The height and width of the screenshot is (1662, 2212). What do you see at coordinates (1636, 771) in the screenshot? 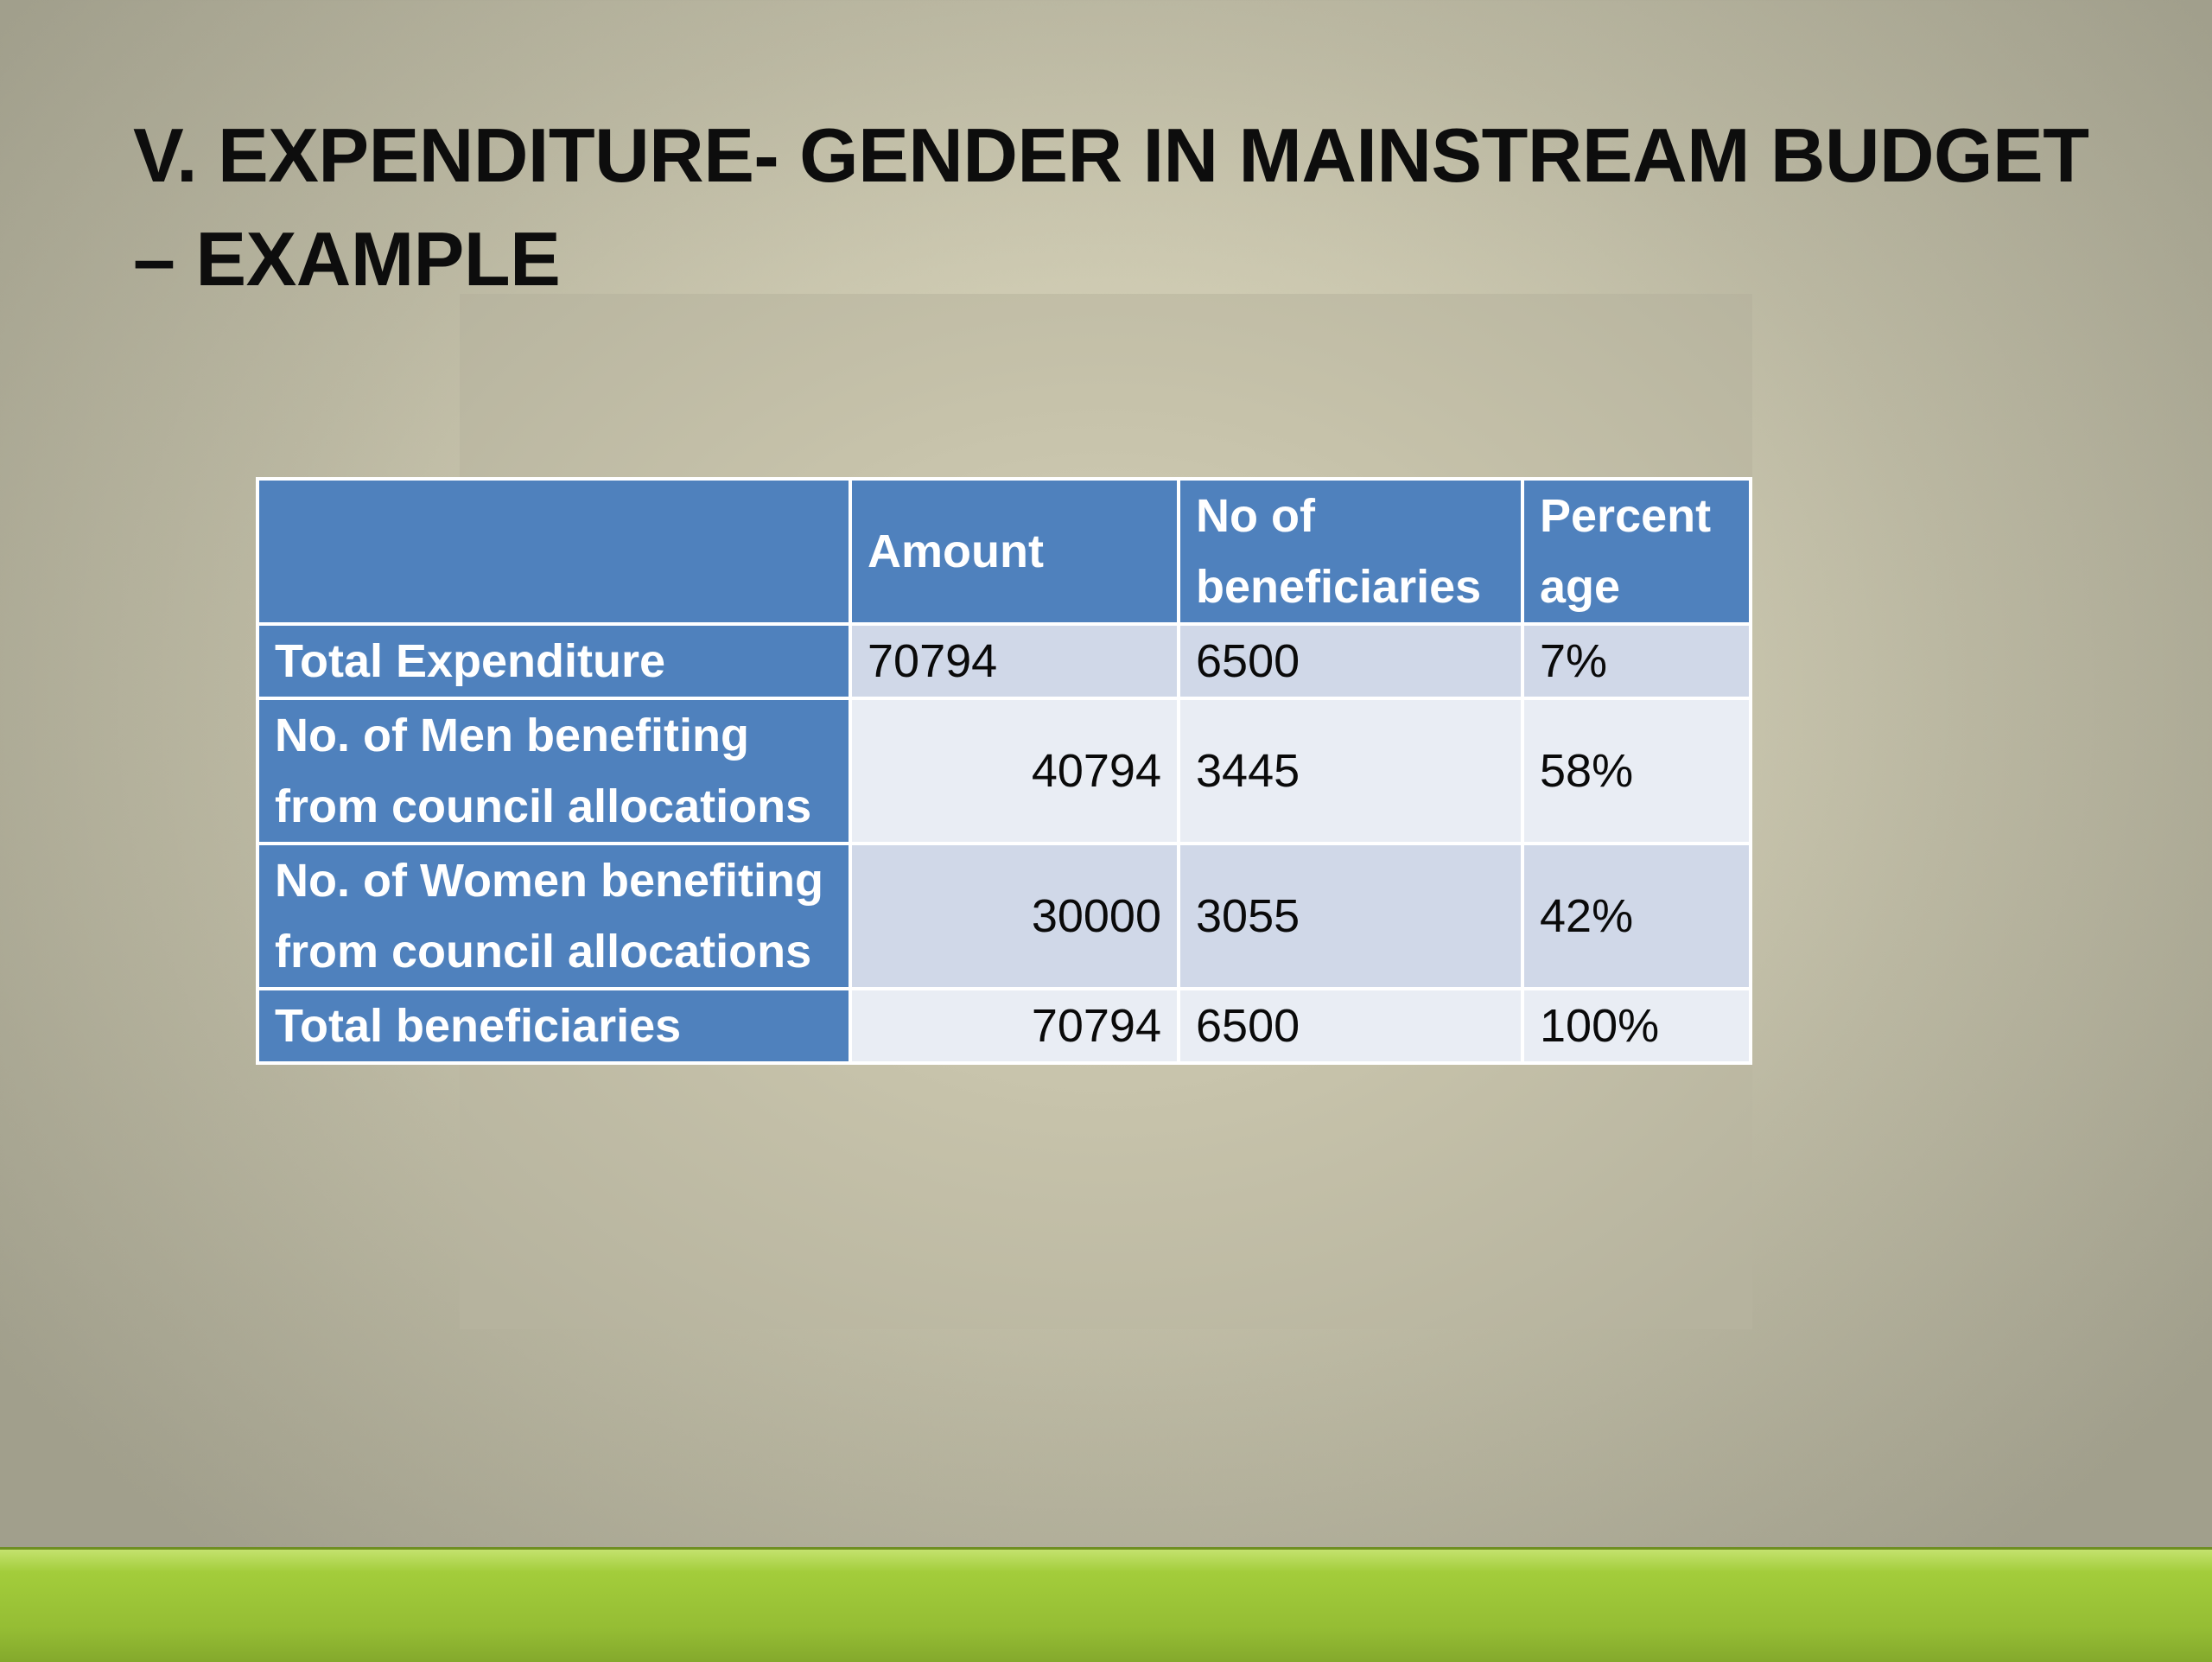
I see `cell-percentage: 58%` at bounding box center [1636, 771].